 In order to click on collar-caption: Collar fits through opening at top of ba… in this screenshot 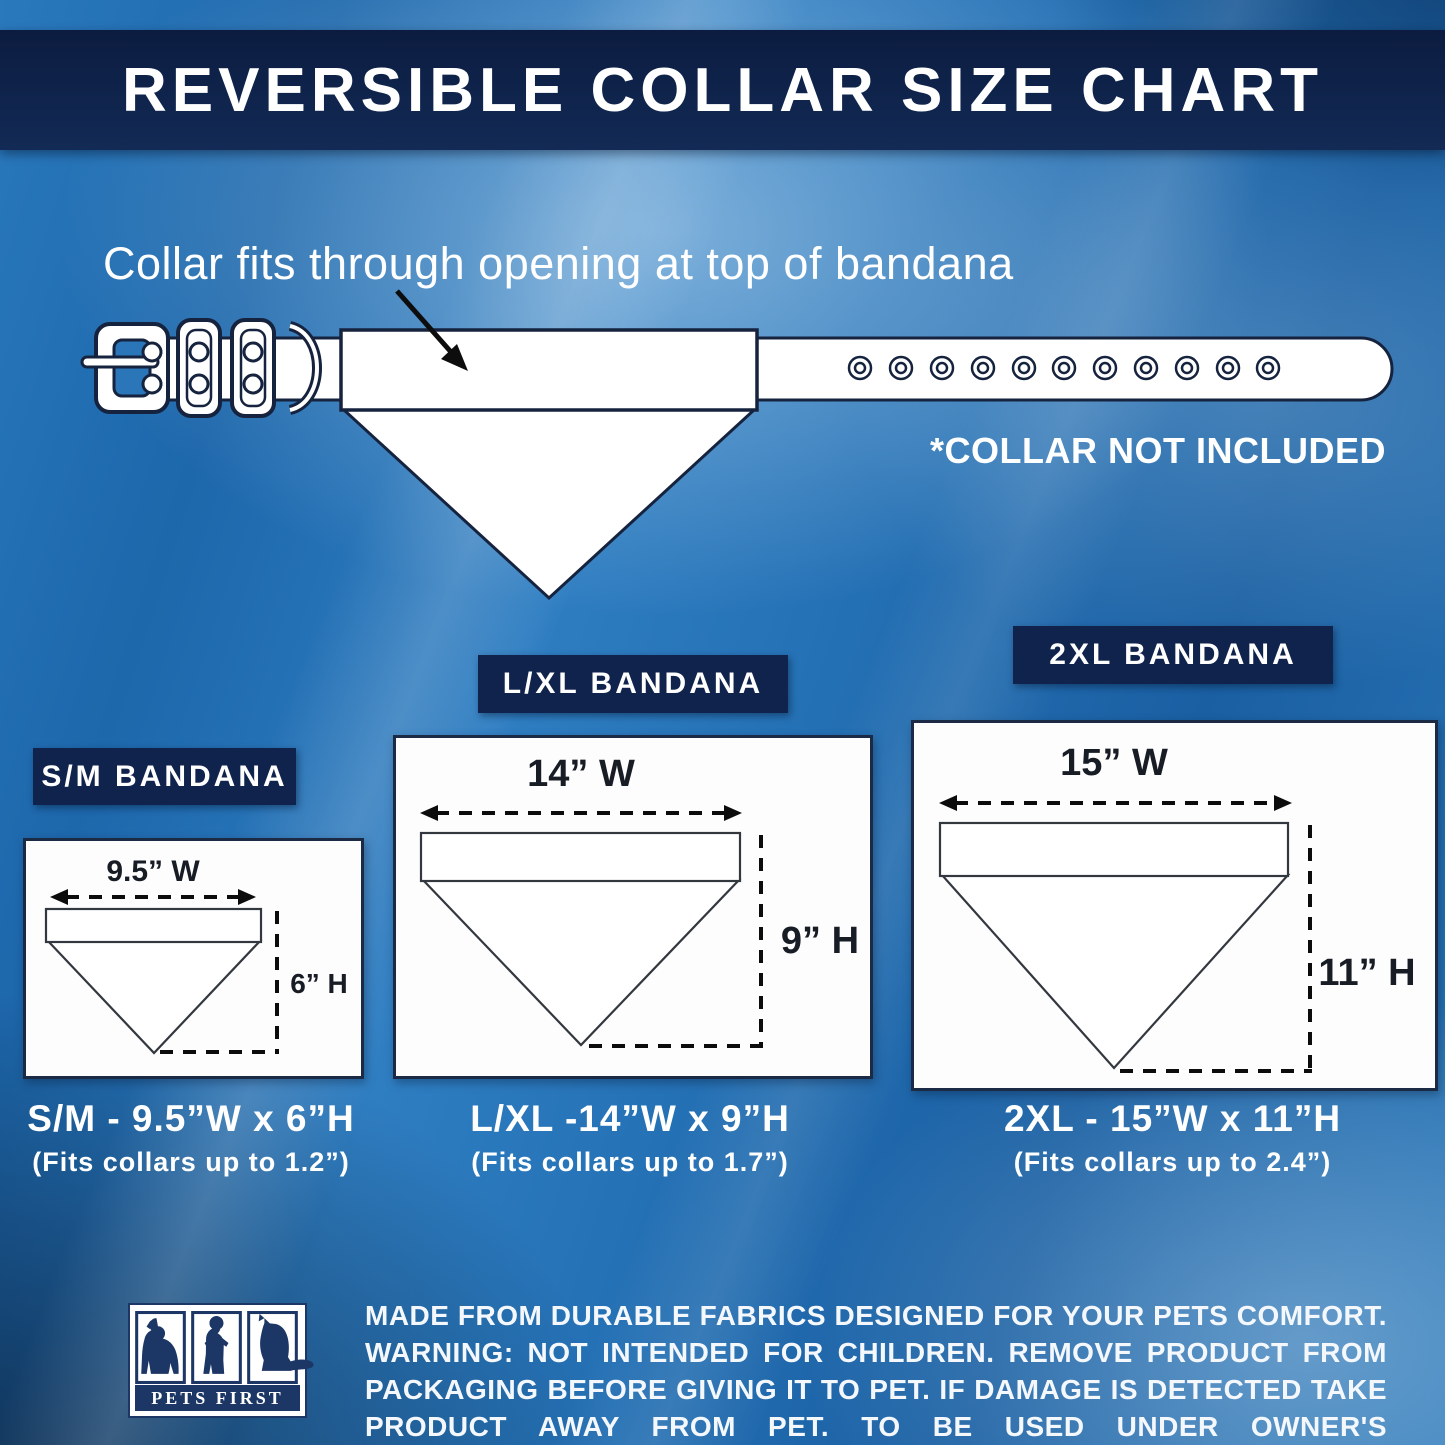, I will do `click(558, 263)`.